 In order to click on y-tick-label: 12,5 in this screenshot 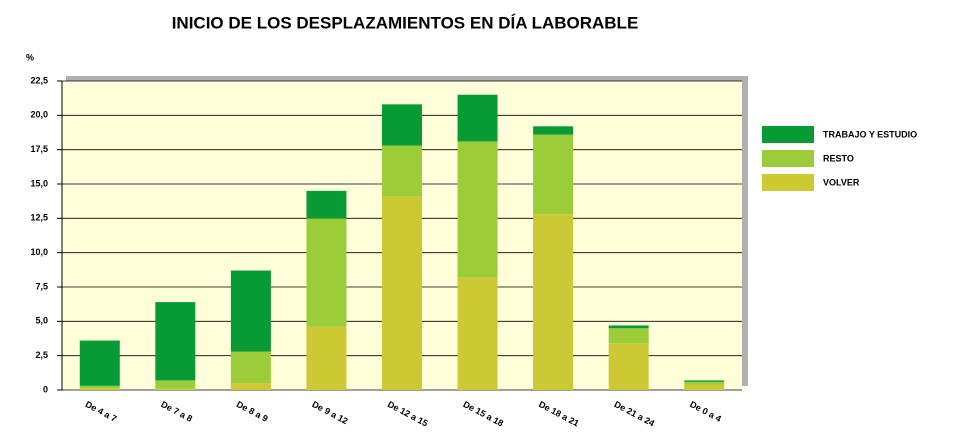, I will do `click(39, 218)`.